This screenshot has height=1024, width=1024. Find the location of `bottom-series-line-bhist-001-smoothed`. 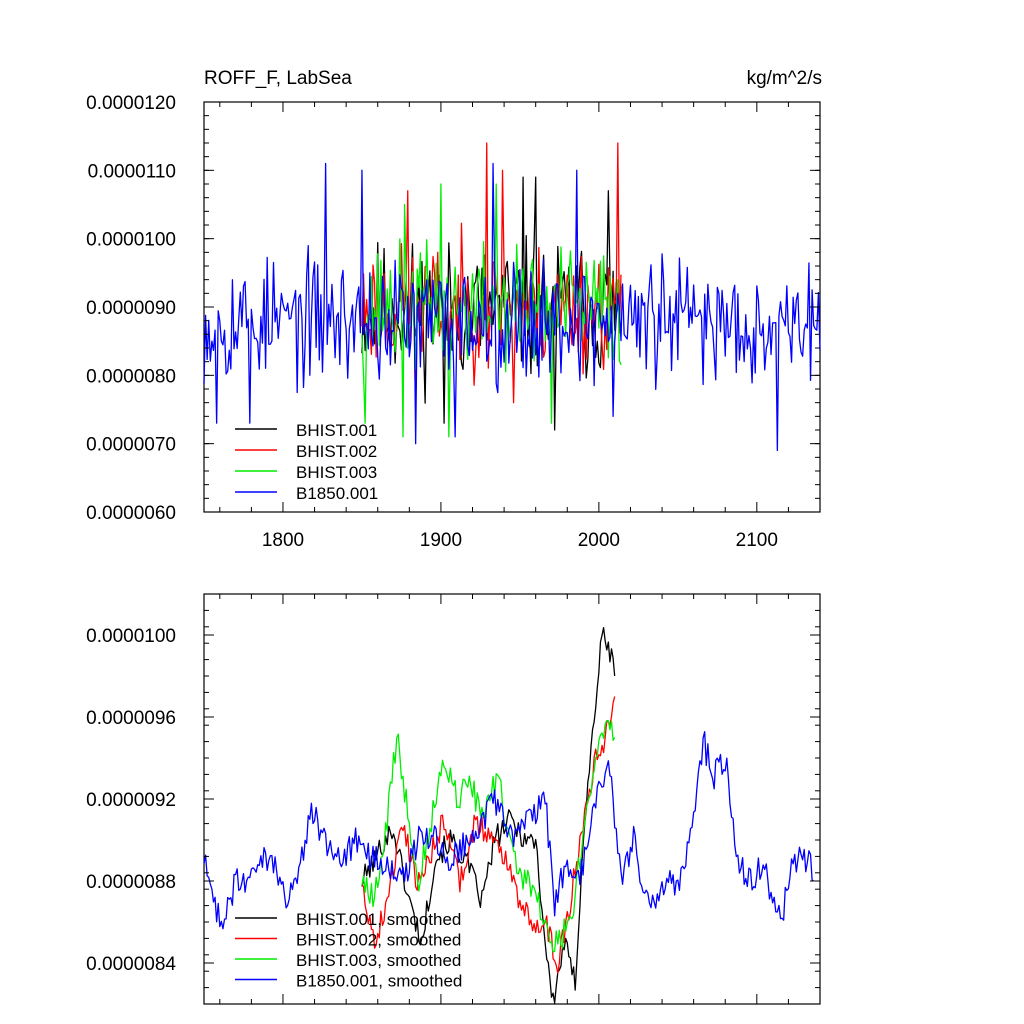

bottom-series-line-bhist-001-smoothed is located at coordinates (488, 815).